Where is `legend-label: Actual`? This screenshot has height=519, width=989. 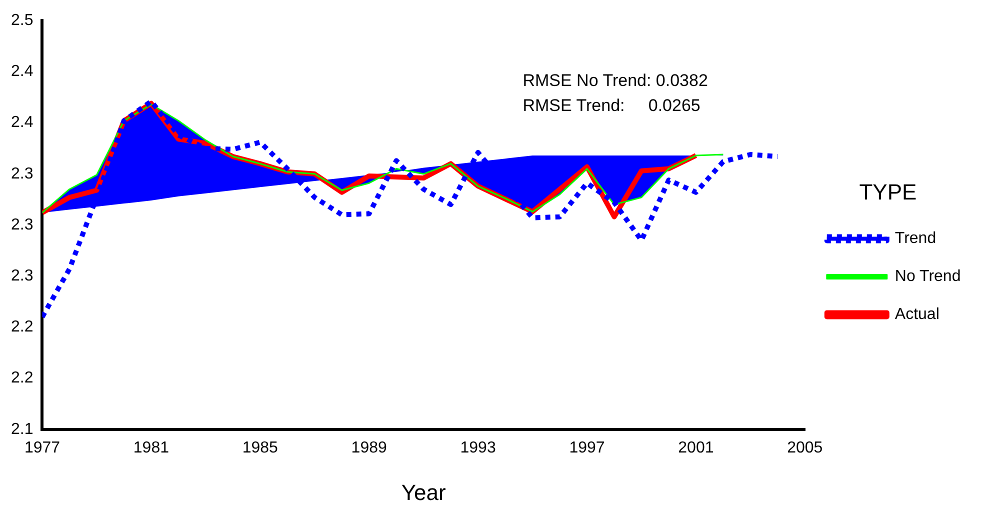
legend-label: Actual is located at coordinates (917, 315).